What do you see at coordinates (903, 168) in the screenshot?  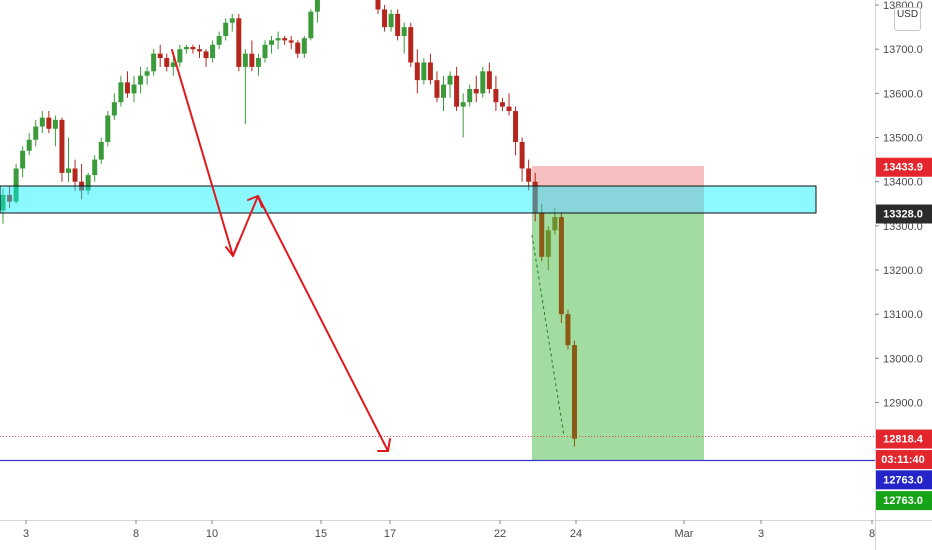 I see `price-tag-label: 13433.9` at bounding box center [903, 168].